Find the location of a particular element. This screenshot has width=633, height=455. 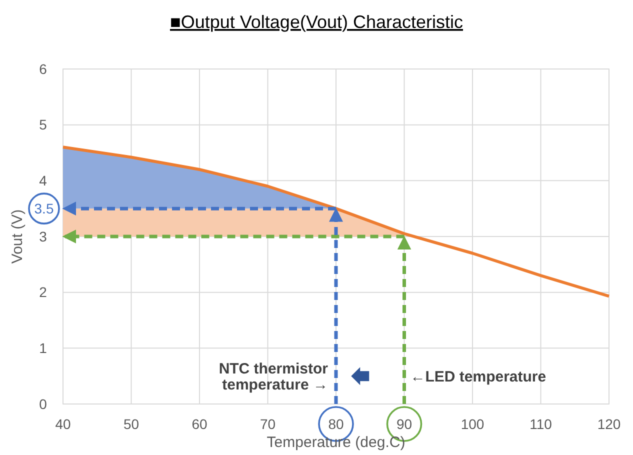

y-tick-label: 0 is located at coordinates (43, 404).